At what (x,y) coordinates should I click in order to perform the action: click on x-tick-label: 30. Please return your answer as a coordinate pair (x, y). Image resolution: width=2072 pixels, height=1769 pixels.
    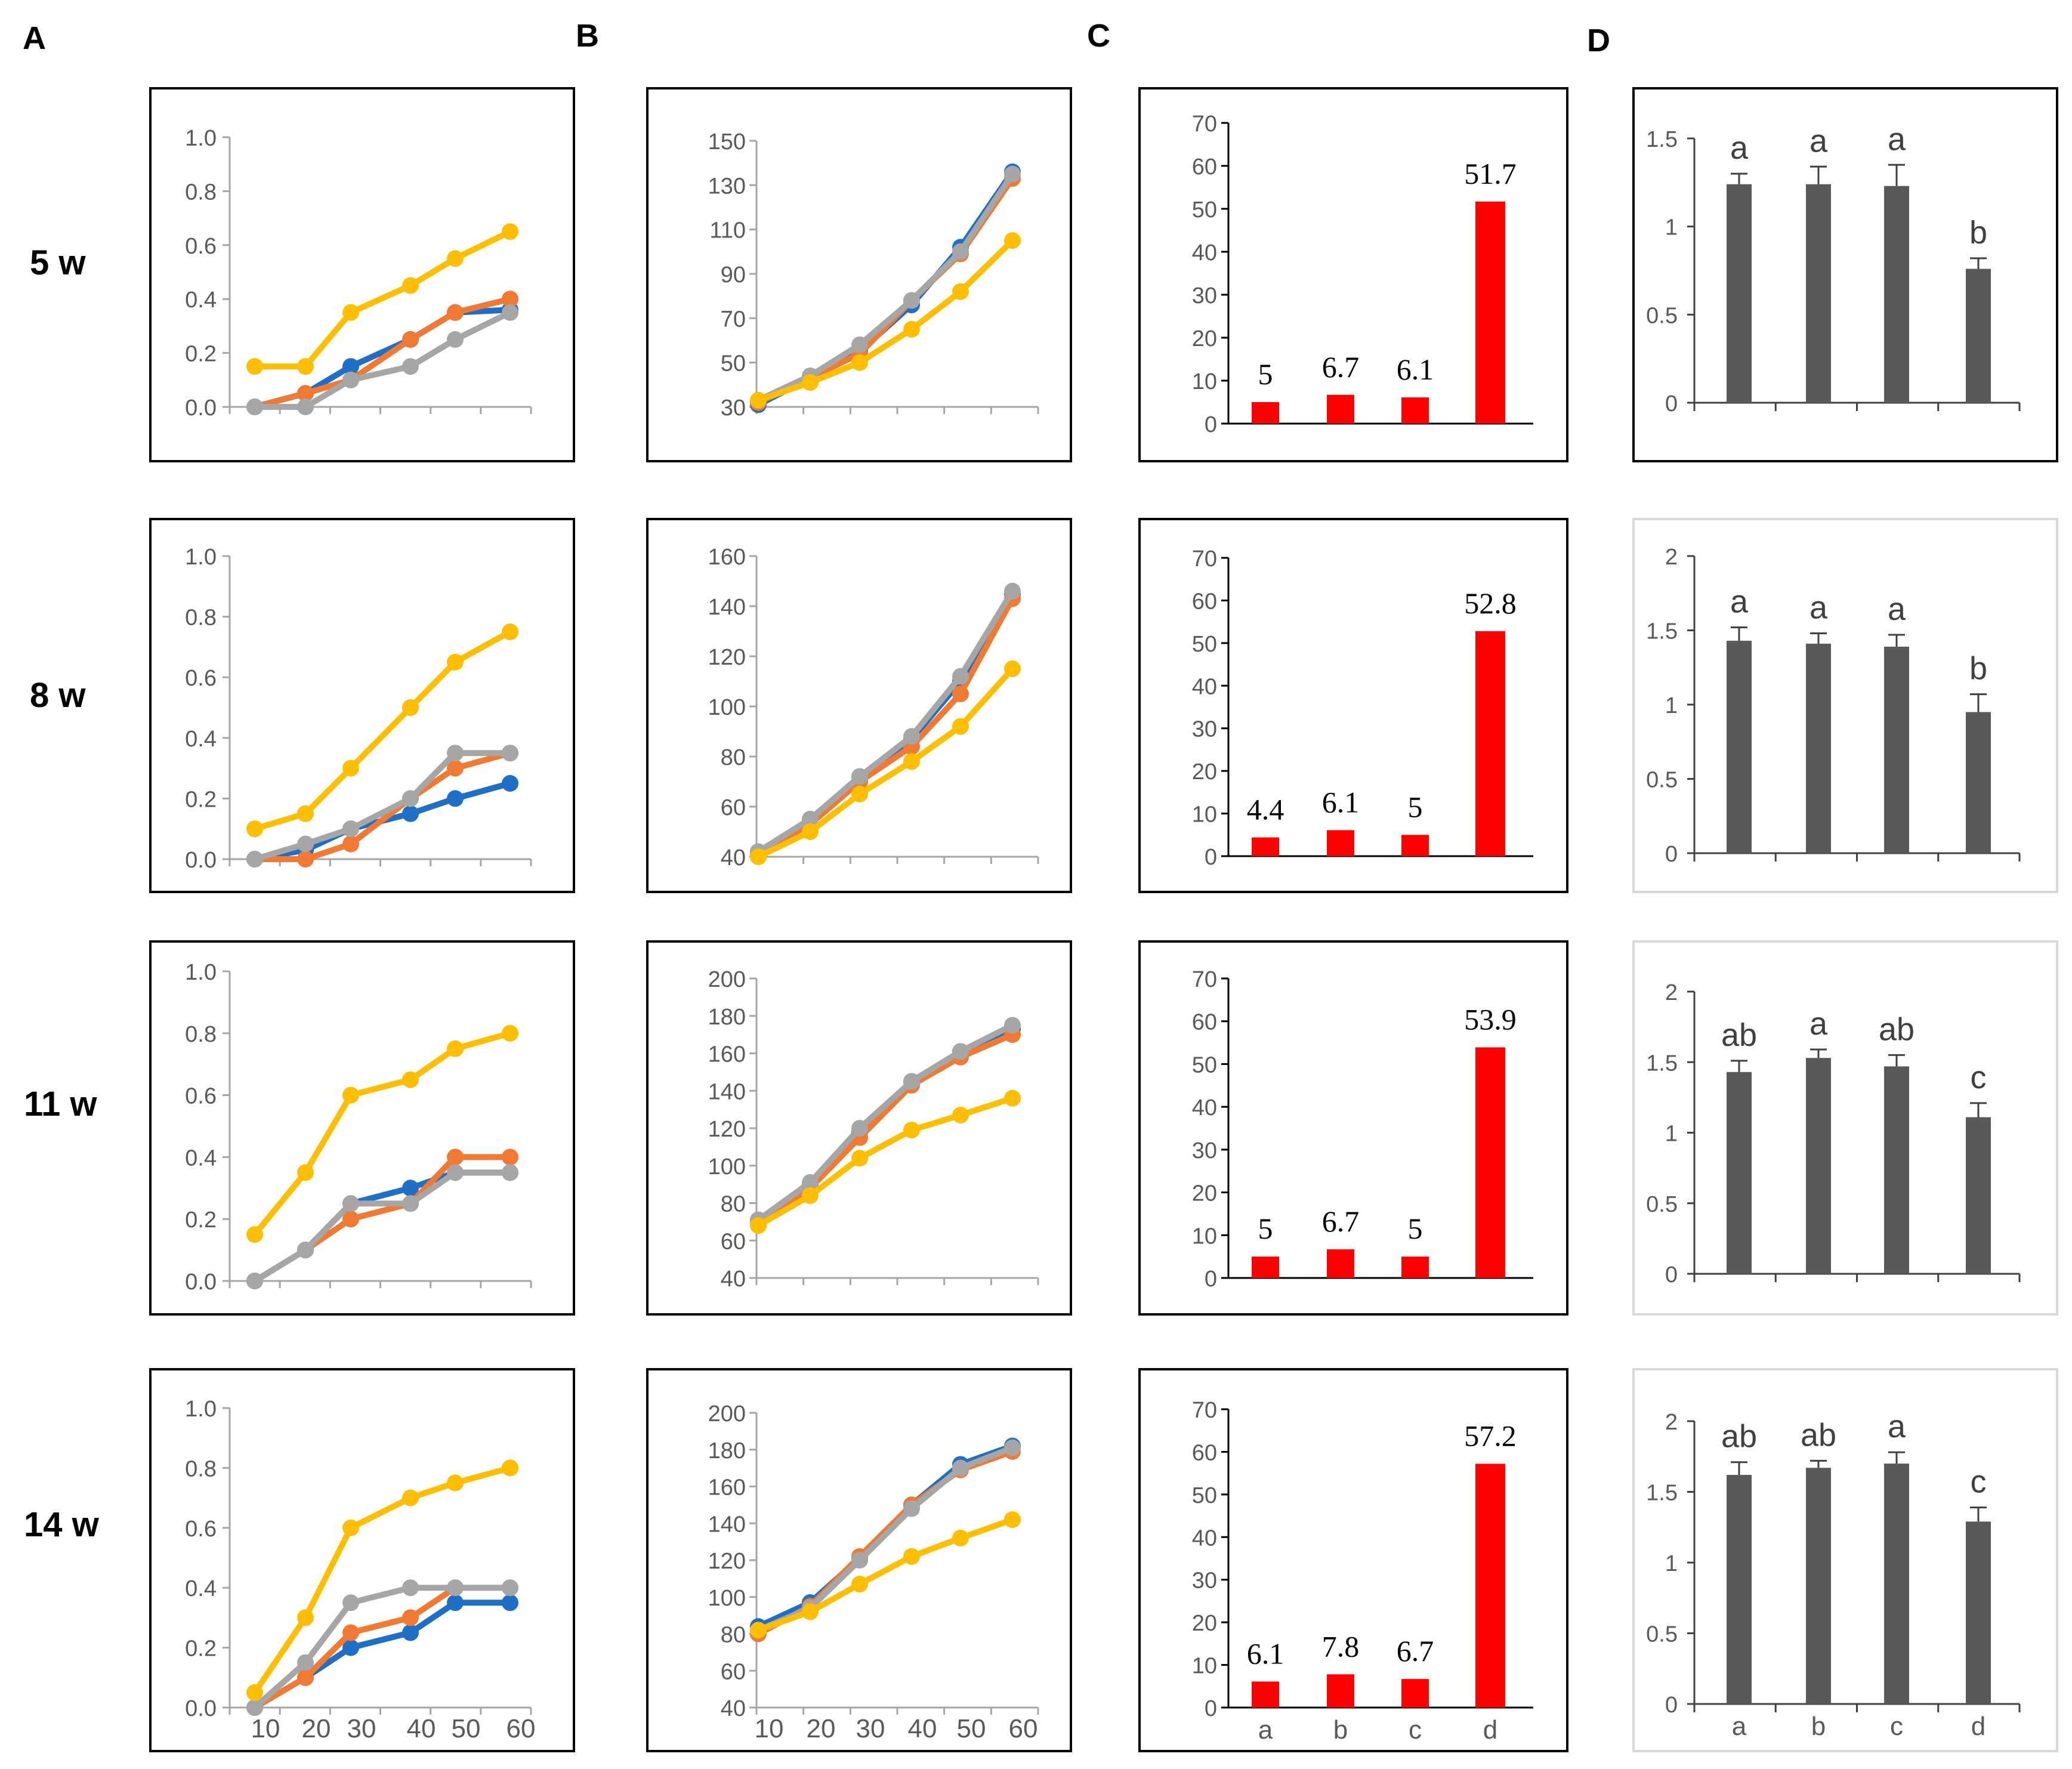
    Looking at the image, I should click on (361, 1728).